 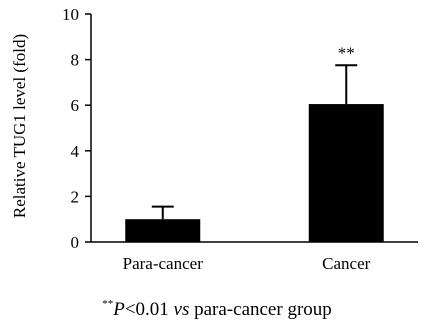 I want to click on bar-para-cancer, so click(x=163, y=230).